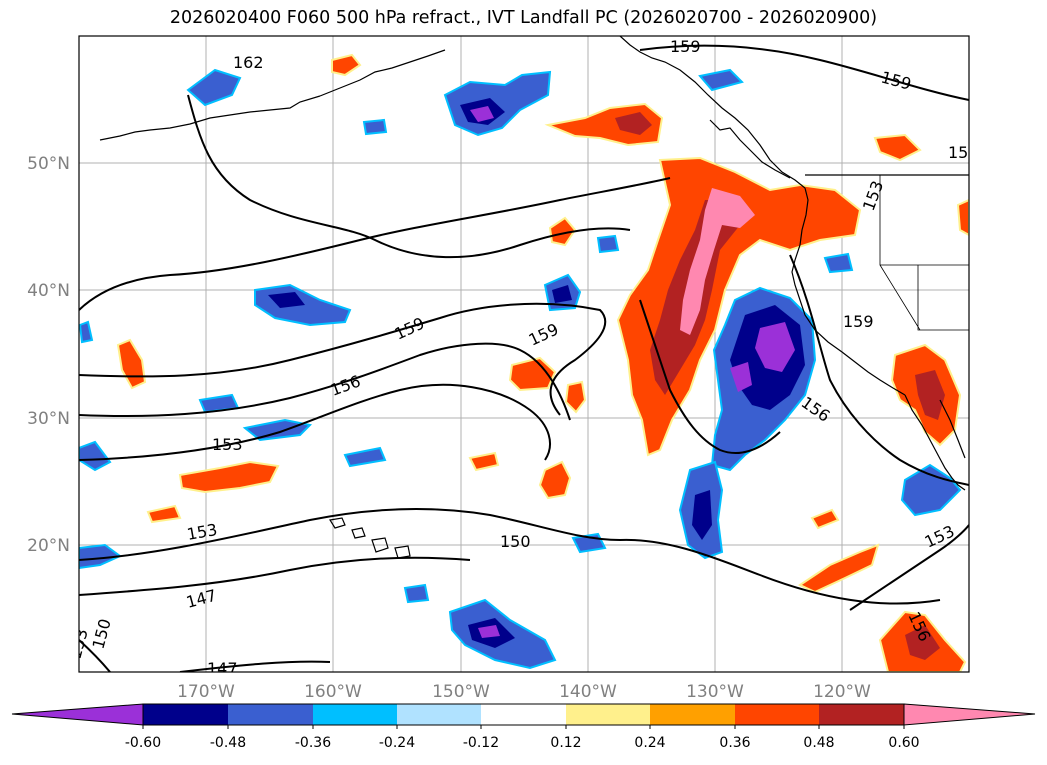 This screenshot has height=765, width=1047. What do you see at coordinates (382, 73) in the screenshot?
I see `coast-alaska-pen` at bounding box center [382, 73].